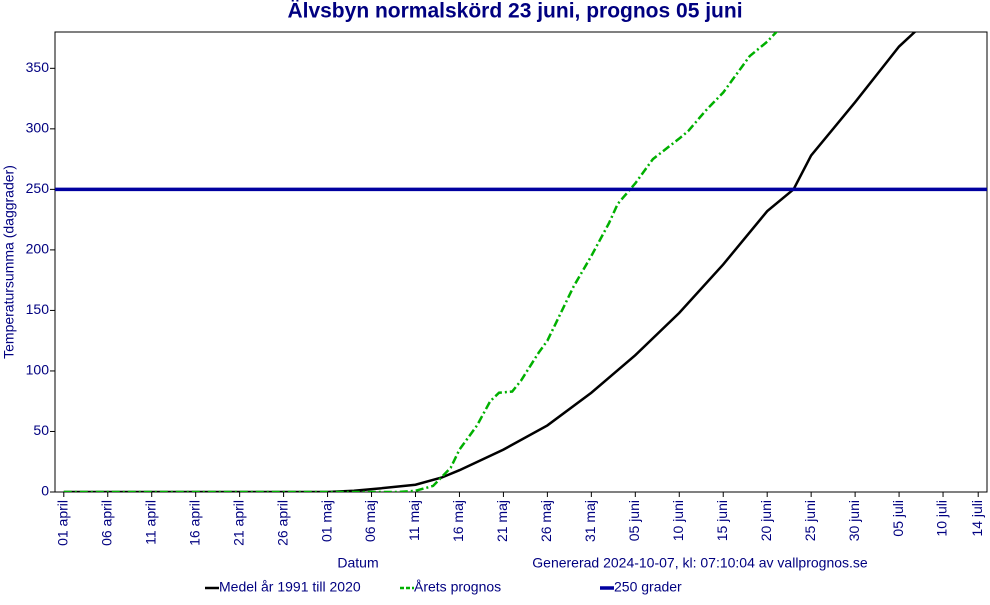 The image size is (990, 605). What do you see at coordinates (648, 587) in the screenshot?
I see `legend-label: 250 grader` at bounding box center [648, 587].